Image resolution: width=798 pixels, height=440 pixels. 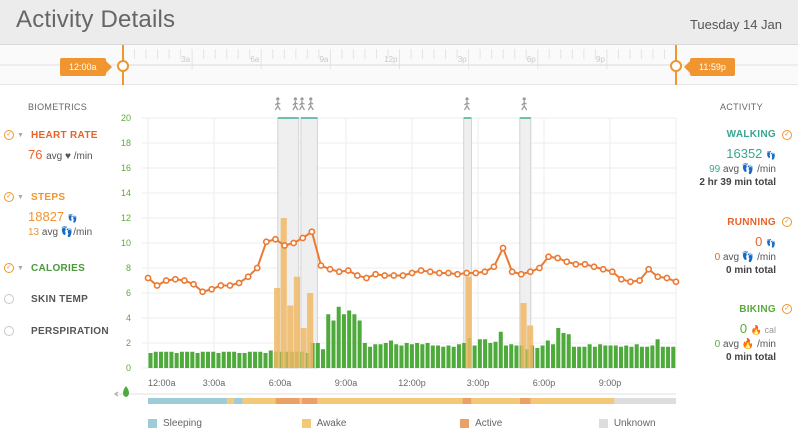 I want to click on walking-avg-unit: avg 👣 /min, so click(x=749, y=169).